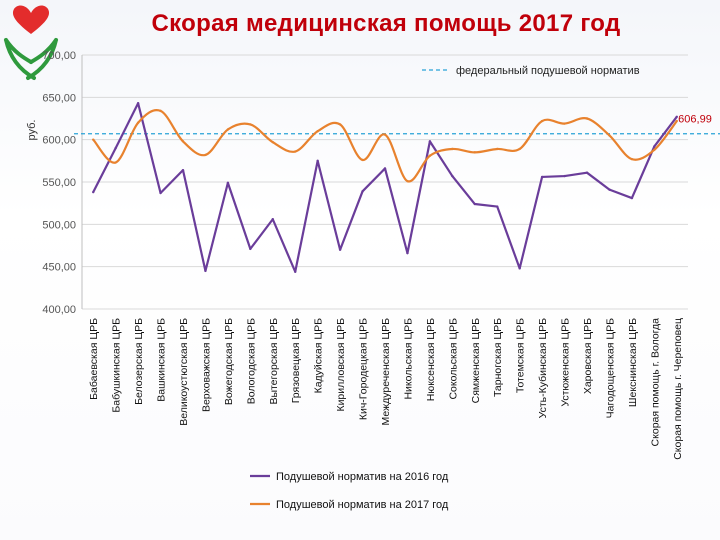 The image size is (720, 540). I want to click on x-tick-label: Бабаевская ЦРБ, so click(94, 359).